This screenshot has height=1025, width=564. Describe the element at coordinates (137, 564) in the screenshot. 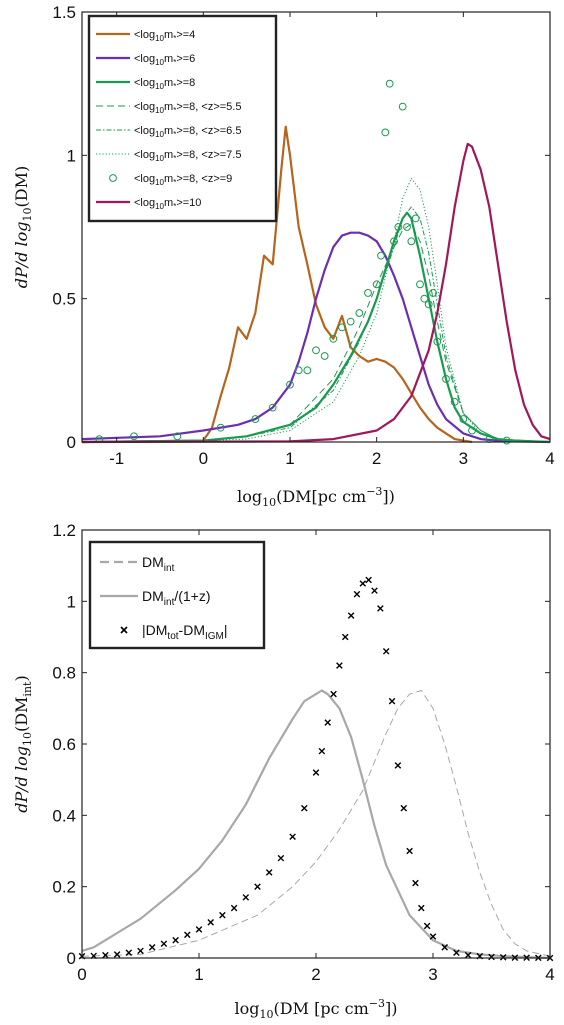

I see `bottom-legend-item-0: DMint` at that location.